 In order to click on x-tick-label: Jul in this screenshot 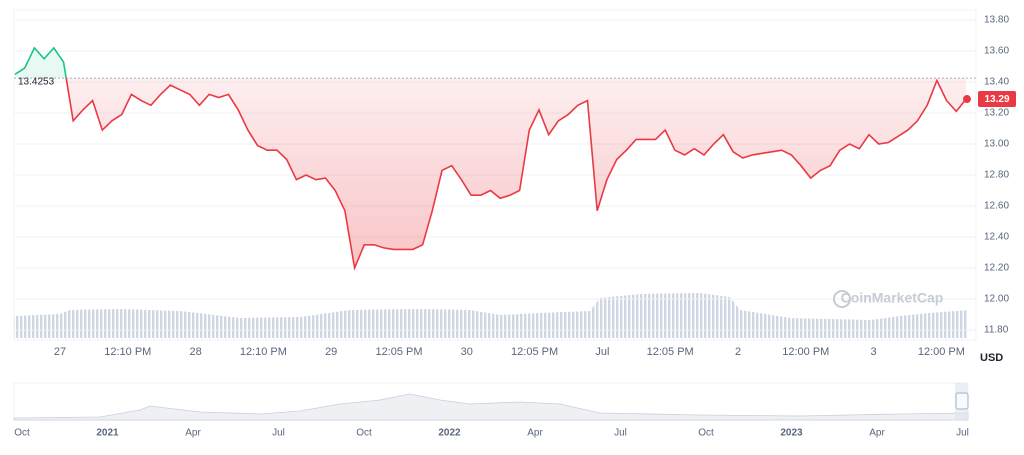, I will do `click(602, 352)`.